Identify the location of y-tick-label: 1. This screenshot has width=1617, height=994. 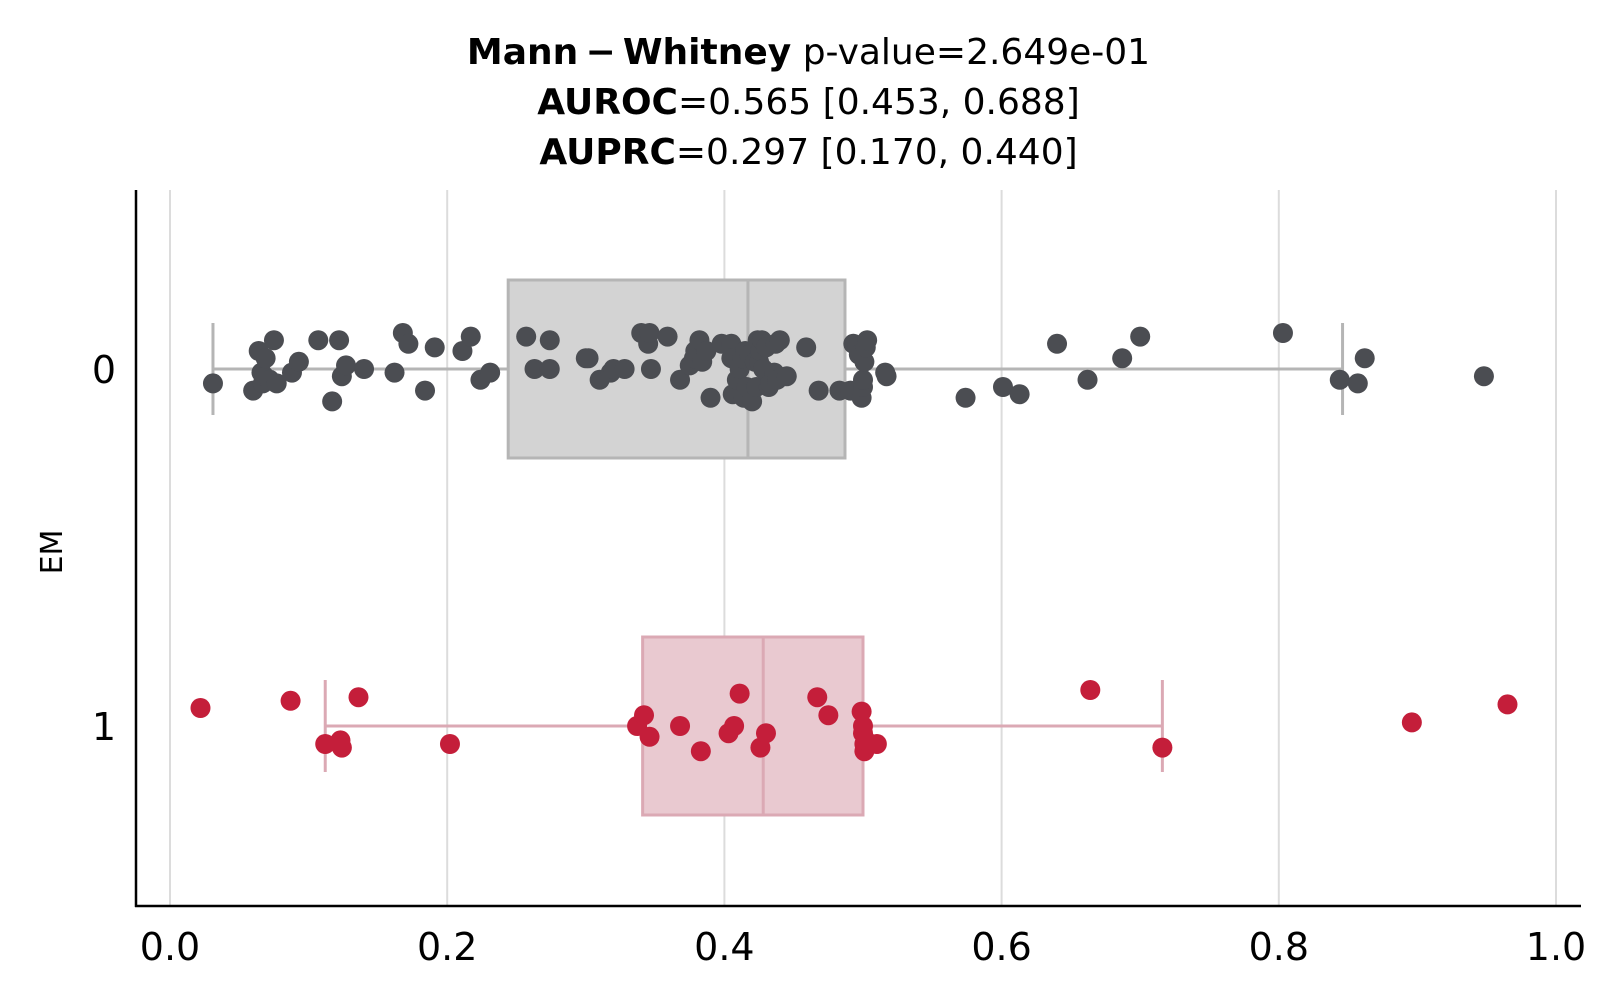
(104, 727).